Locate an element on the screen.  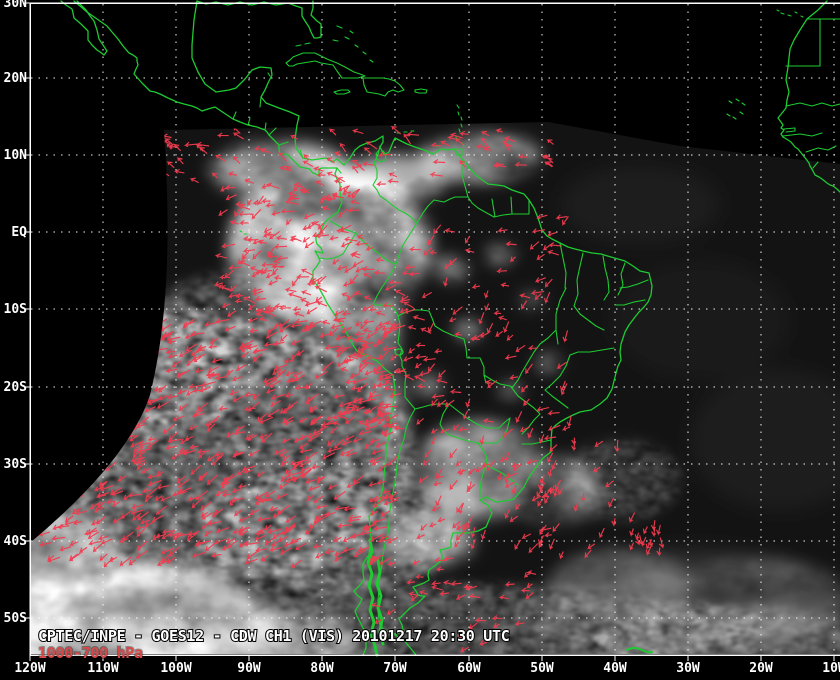
pressure-layer-label: 1000-700 hPa is located at coordinates (90, 653).